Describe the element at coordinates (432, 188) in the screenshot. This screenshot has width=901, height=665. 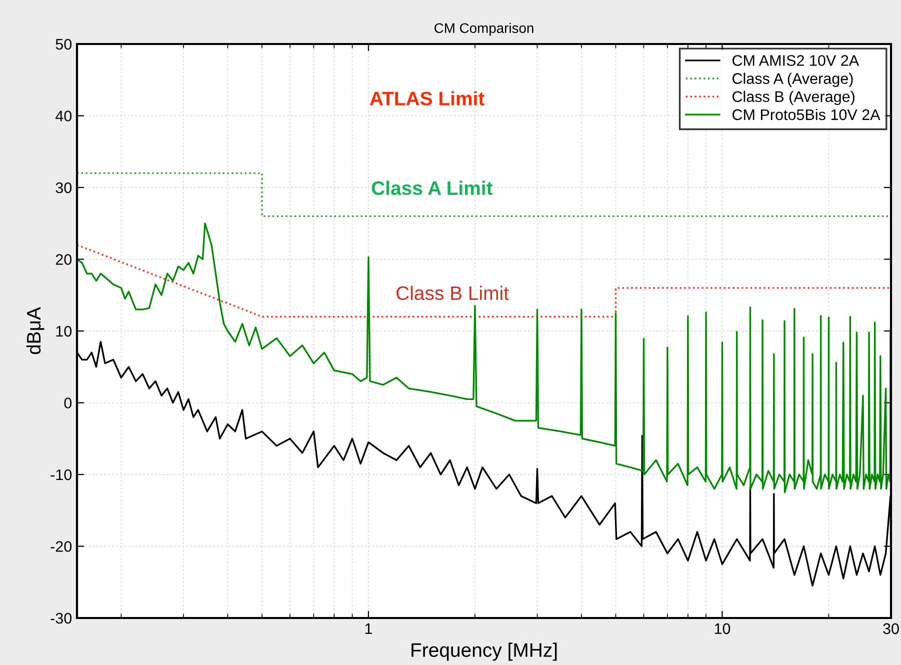
I see `annotation: Class A Limit` at that location.